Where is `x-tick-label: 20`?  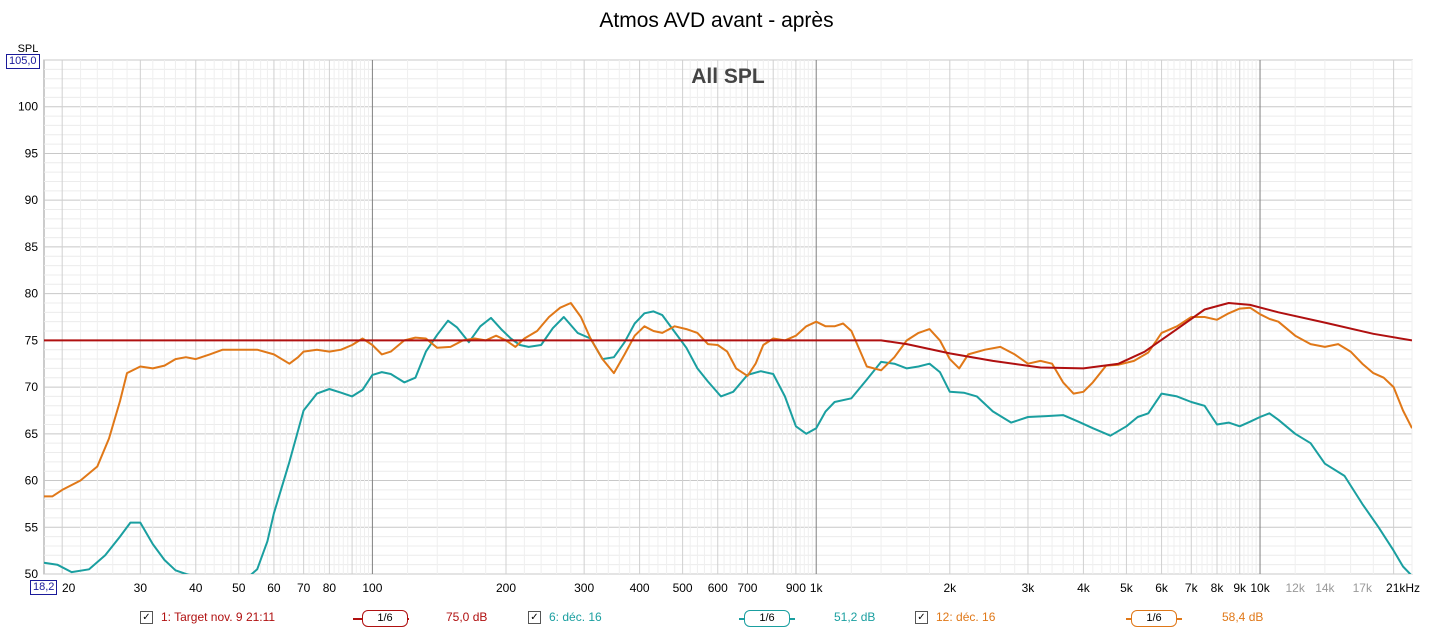
x-tick-label: 20 is located at coordinates (69, 588).